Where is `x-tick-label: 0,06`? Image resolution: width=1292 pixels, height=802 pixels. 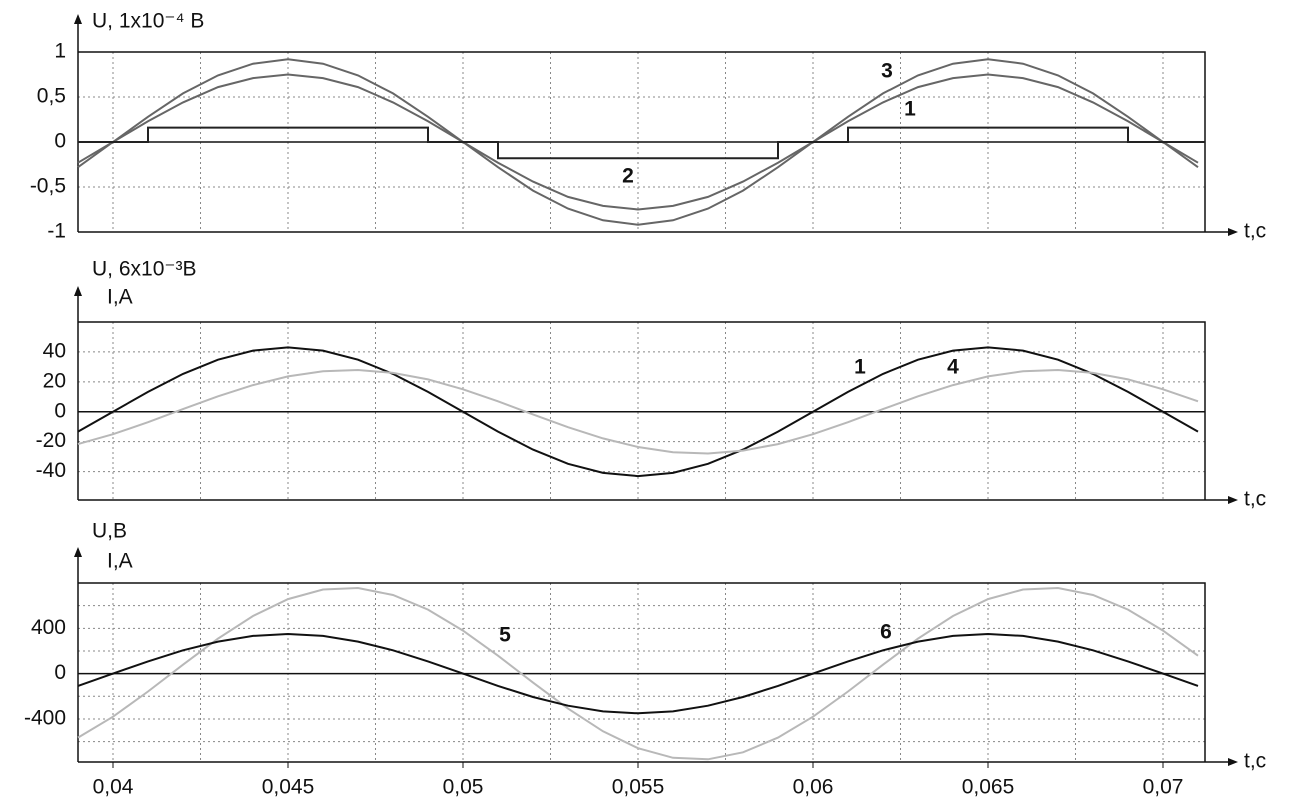
x-tick-label: 0,06 is located at coordinates (813, 787).